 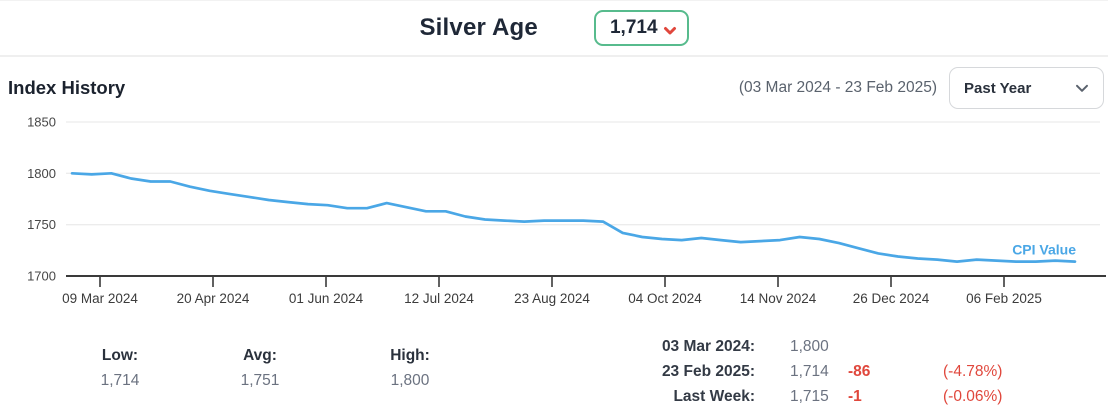 What do you see at coordinates (855, 396) in the screenshot?
I see `row-change: -1` at bounding box center [855, 396].